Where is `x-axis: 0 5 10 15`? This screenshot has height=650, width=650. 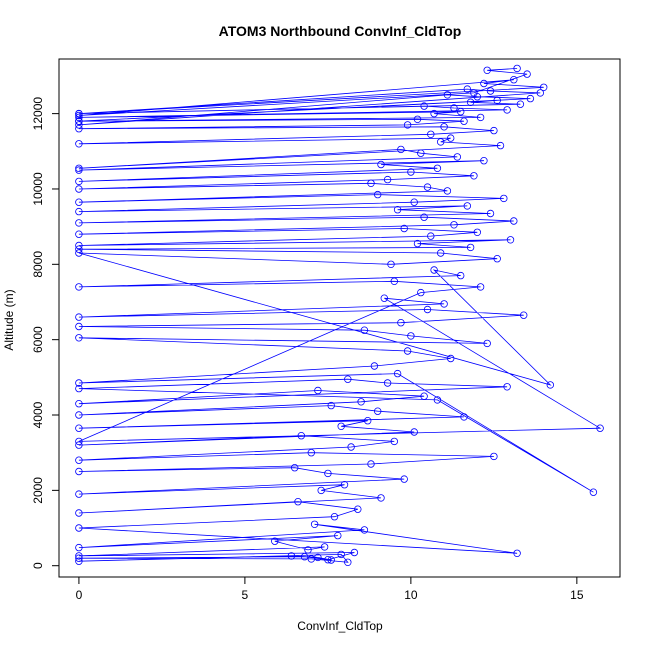 x-axis: 0 5 10 15 is located at coordinates (330, 589).